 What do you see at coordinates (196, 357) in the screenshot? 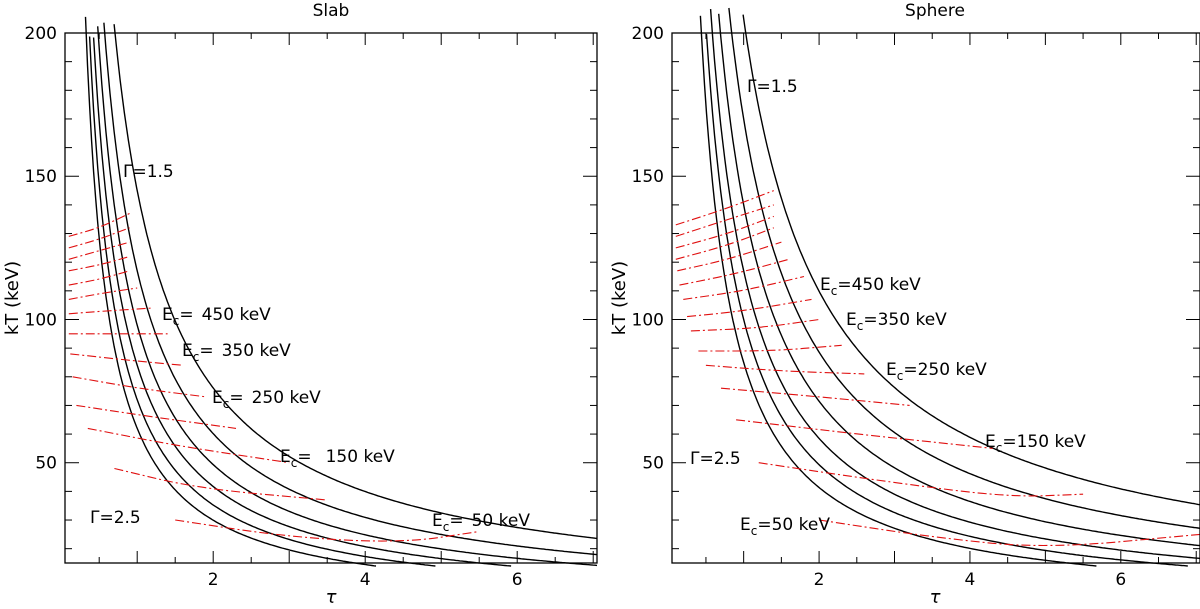
I see `slab-ec-label-350-sub: c` at bounding box center [196, 357].